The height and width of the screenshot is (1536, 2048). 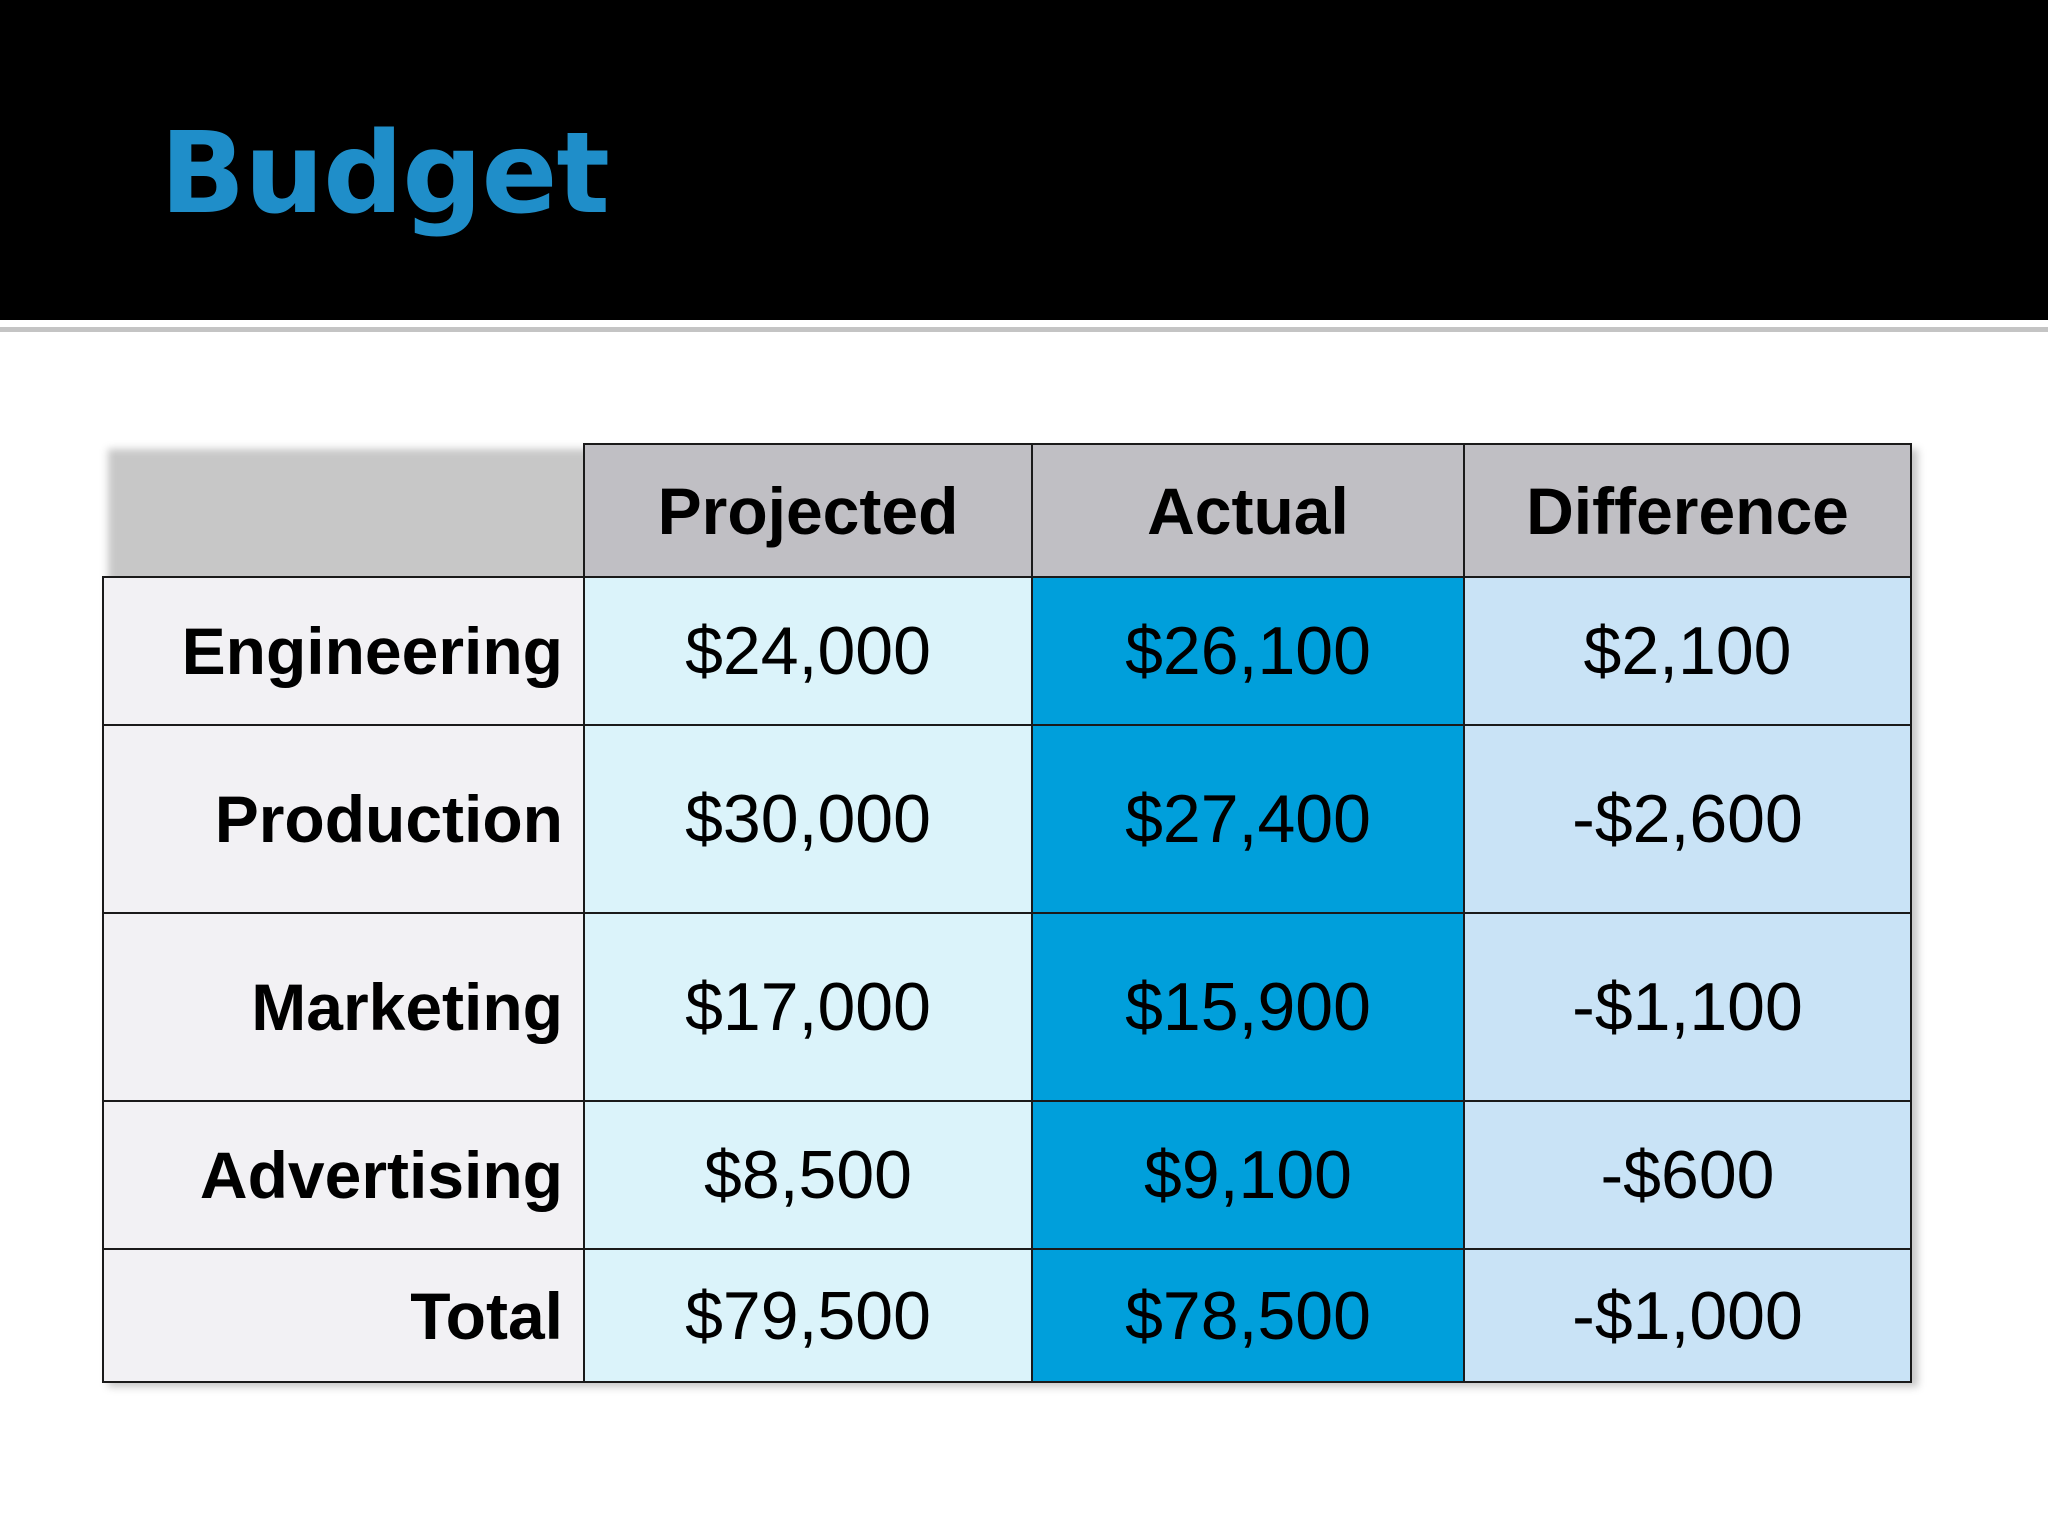 What do you see at coordinates (1687, 1007) in the screenshot?
I see `cell-marketing-difference: -$1,100` at bounding box center [1687, 1007].